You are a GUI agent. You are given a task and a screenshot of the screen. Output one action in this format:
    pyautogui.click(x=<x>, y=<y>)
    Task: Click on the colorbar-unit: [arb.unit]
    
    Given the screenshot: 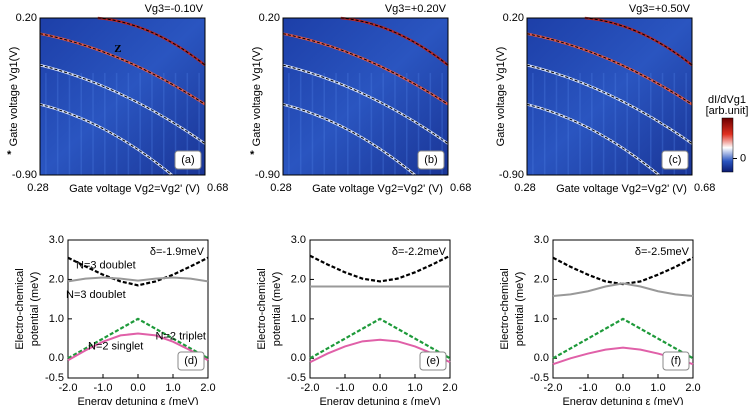 What is the action you would take?
    pyautogui.click(x=727, y=111)
    